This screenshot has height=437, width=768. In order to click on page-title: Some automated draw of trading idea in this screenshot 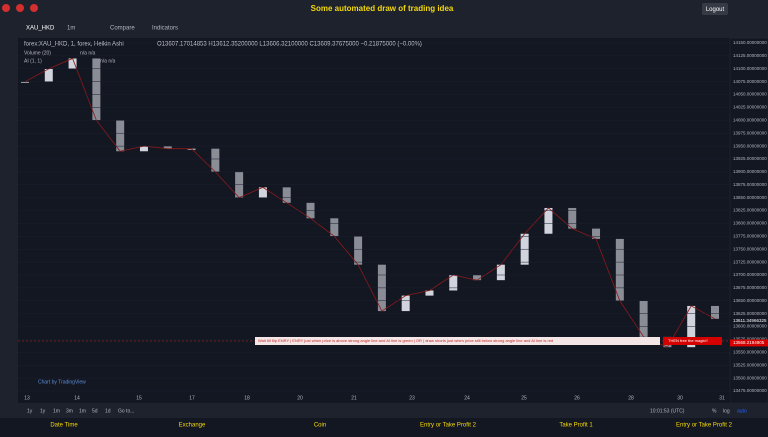, I will do `click(382, 8)`.